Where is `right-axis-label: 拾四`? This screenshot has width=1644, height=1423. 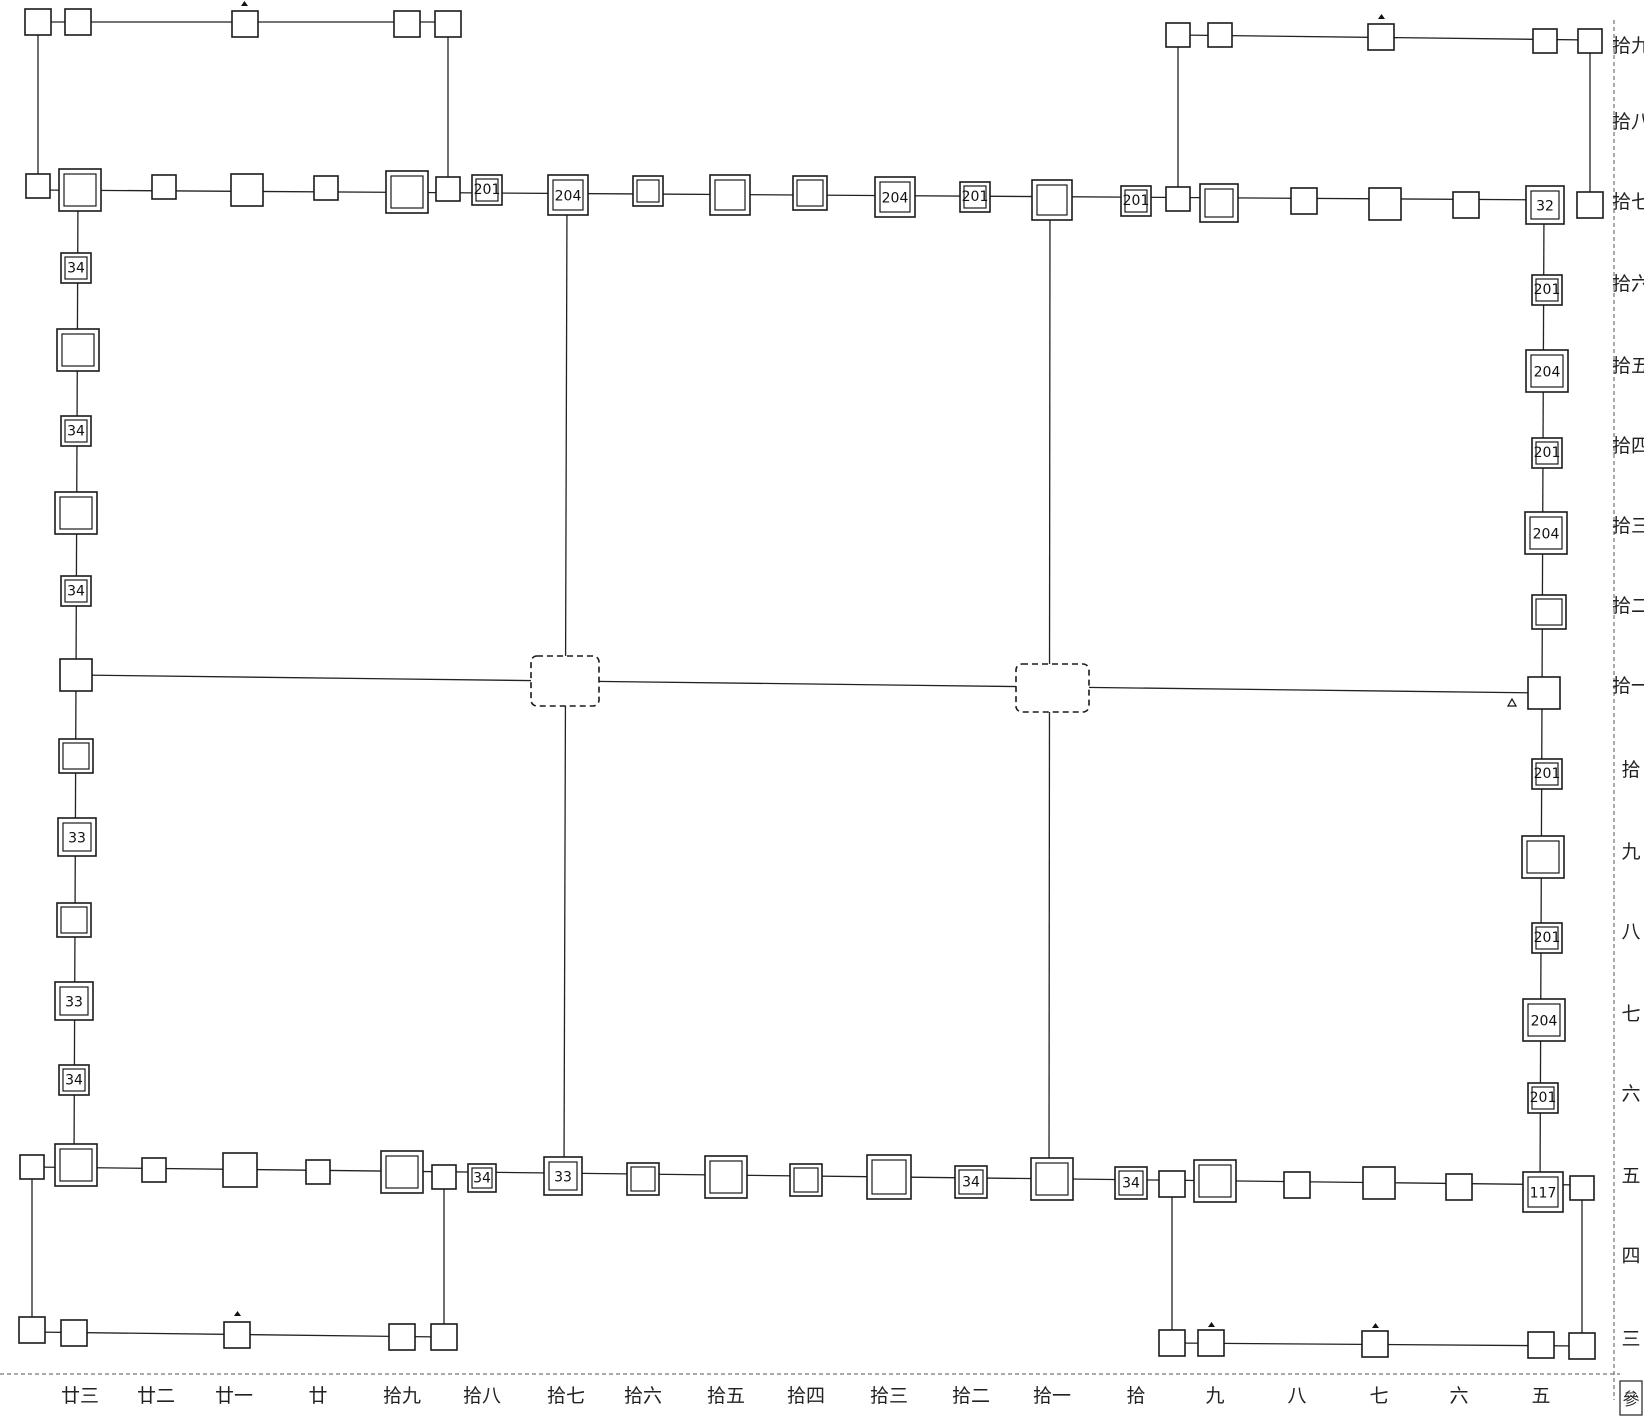
right-axis-label: 拾四 is located at coordinates (1628, 446).